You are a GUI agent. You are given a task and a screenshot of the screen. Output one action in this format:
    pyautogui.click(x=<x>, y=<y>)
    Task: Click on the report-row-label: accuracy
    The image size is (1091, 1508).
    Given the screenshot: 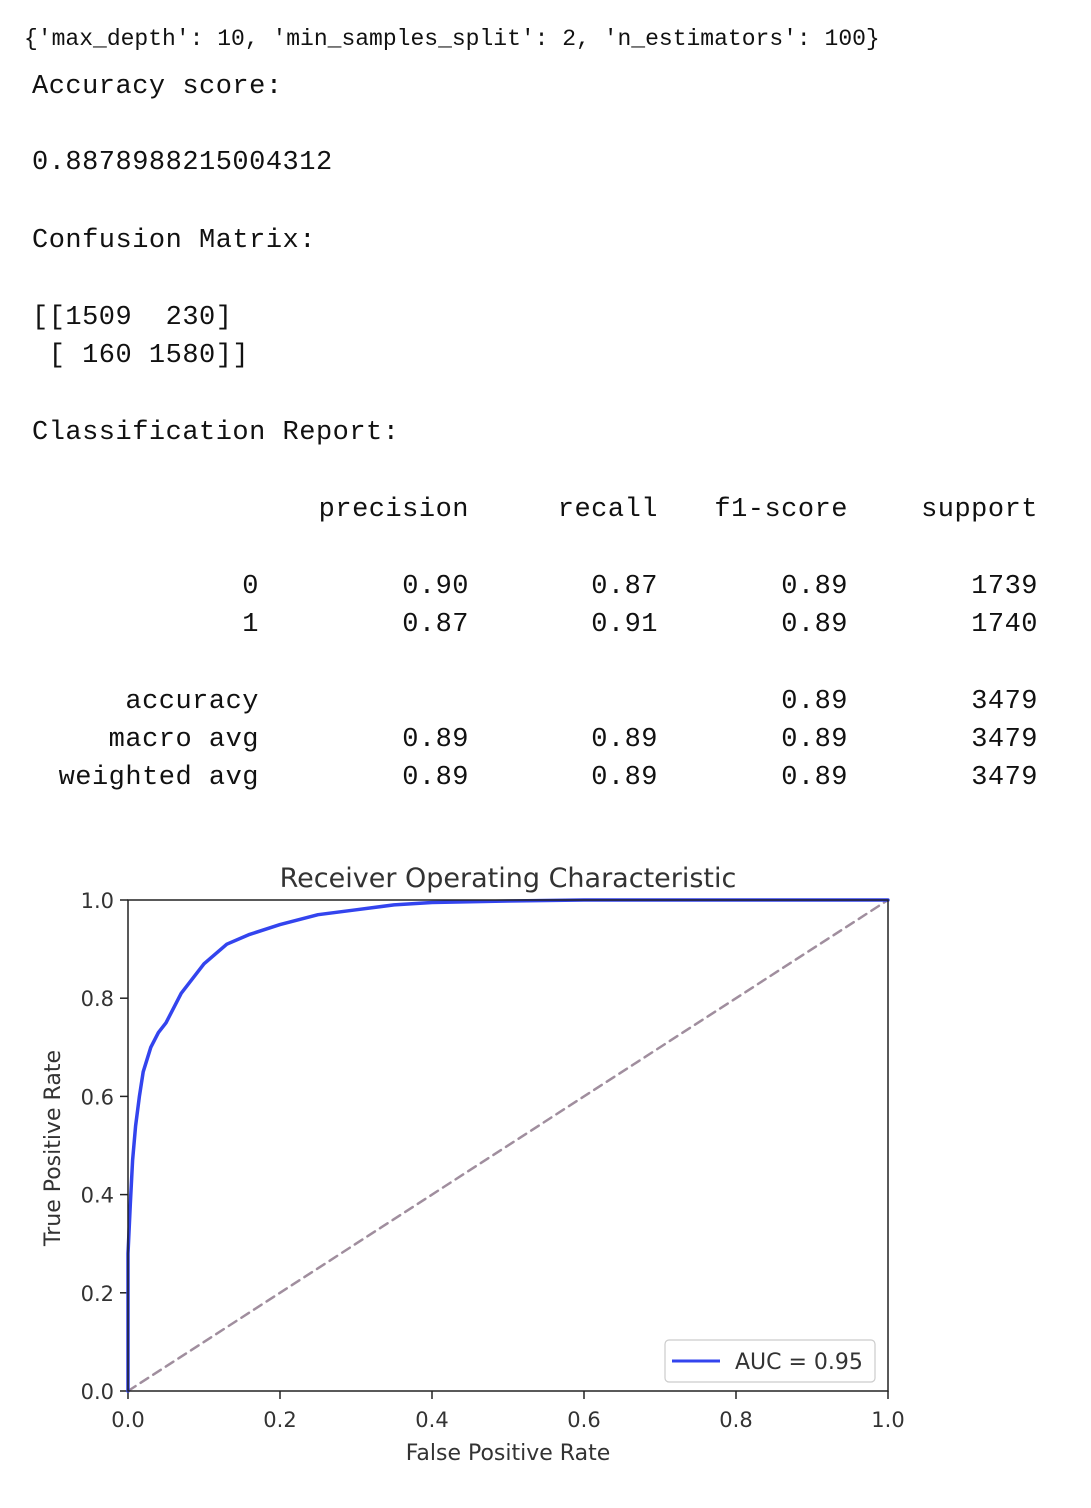 What is the action you would take?
    pyautogui.click(x=192, y=702)
    